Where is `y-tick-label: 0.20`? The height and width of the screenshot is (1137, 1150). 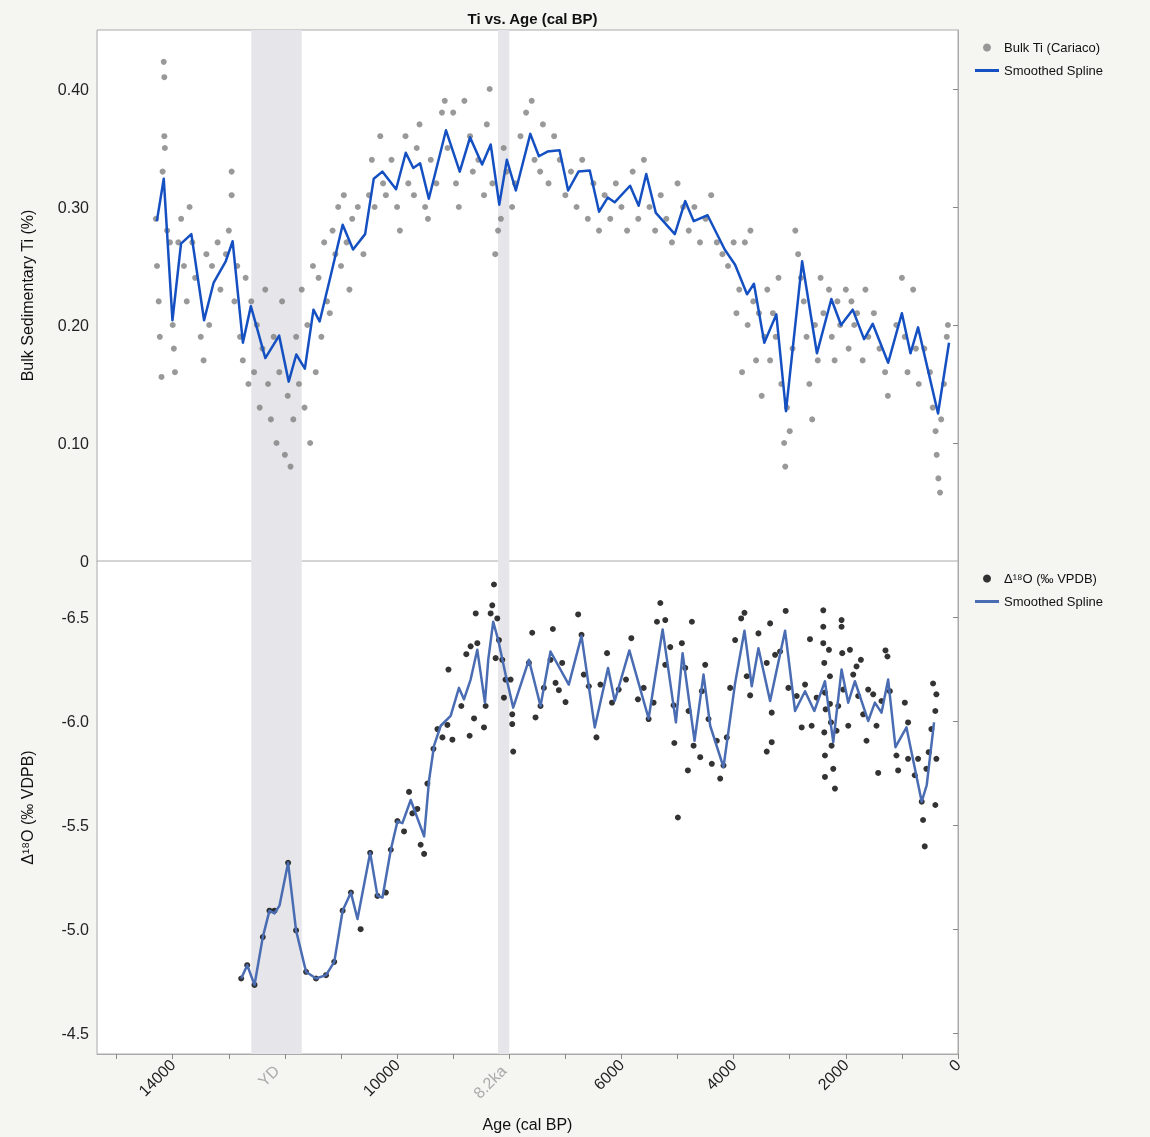 y-tick-label: 0.20 is located at coordinates (73, 325).